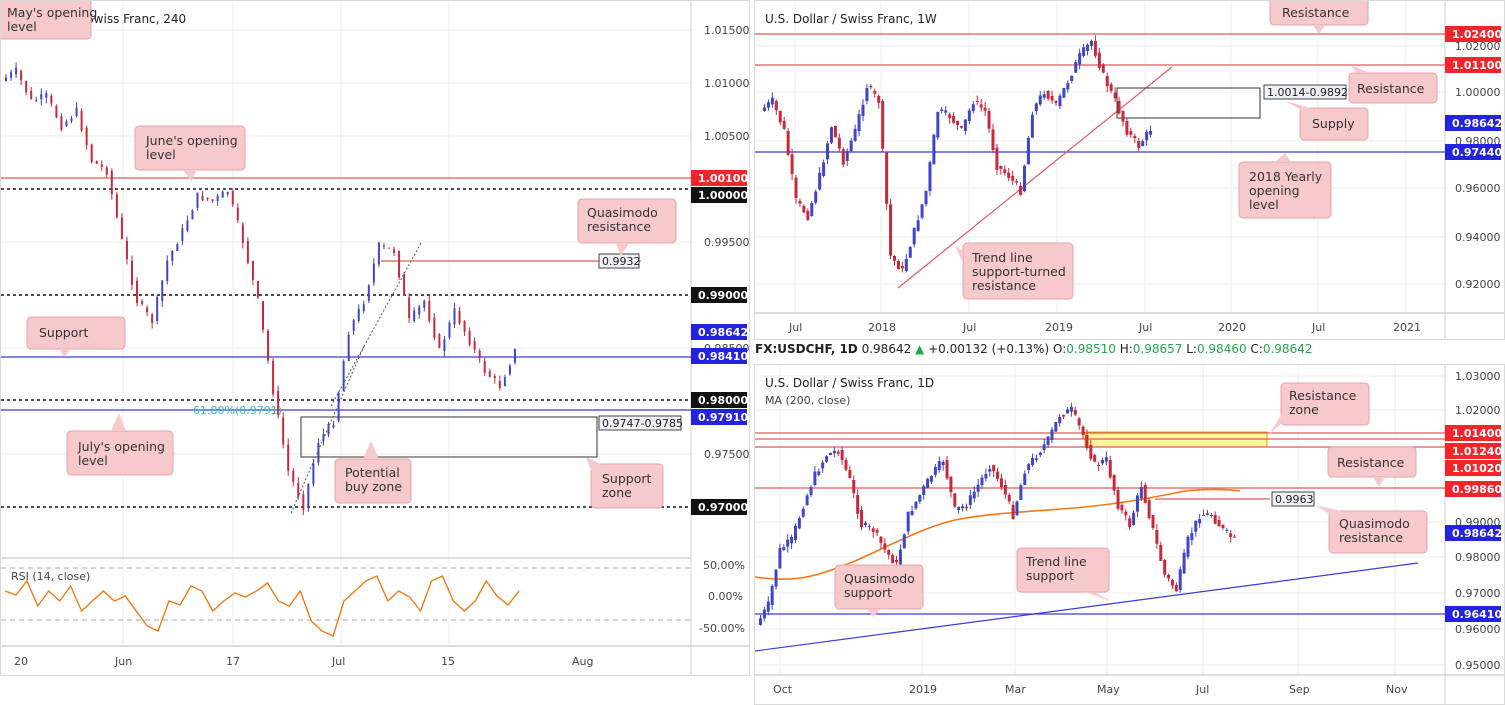 This screenshot has height=705, width=1505. What do you see at coordinates (625, 483) in the screenshot?
I see `callout-support-zone: Support zone` at bounding box center [625, 483].